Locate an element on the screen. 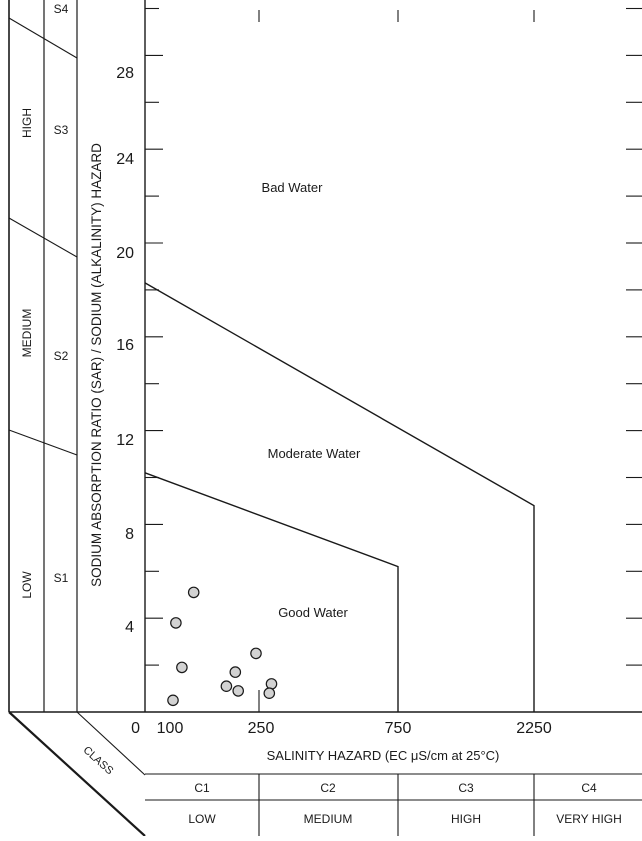  sample-points is located at coordinates (222, 646).